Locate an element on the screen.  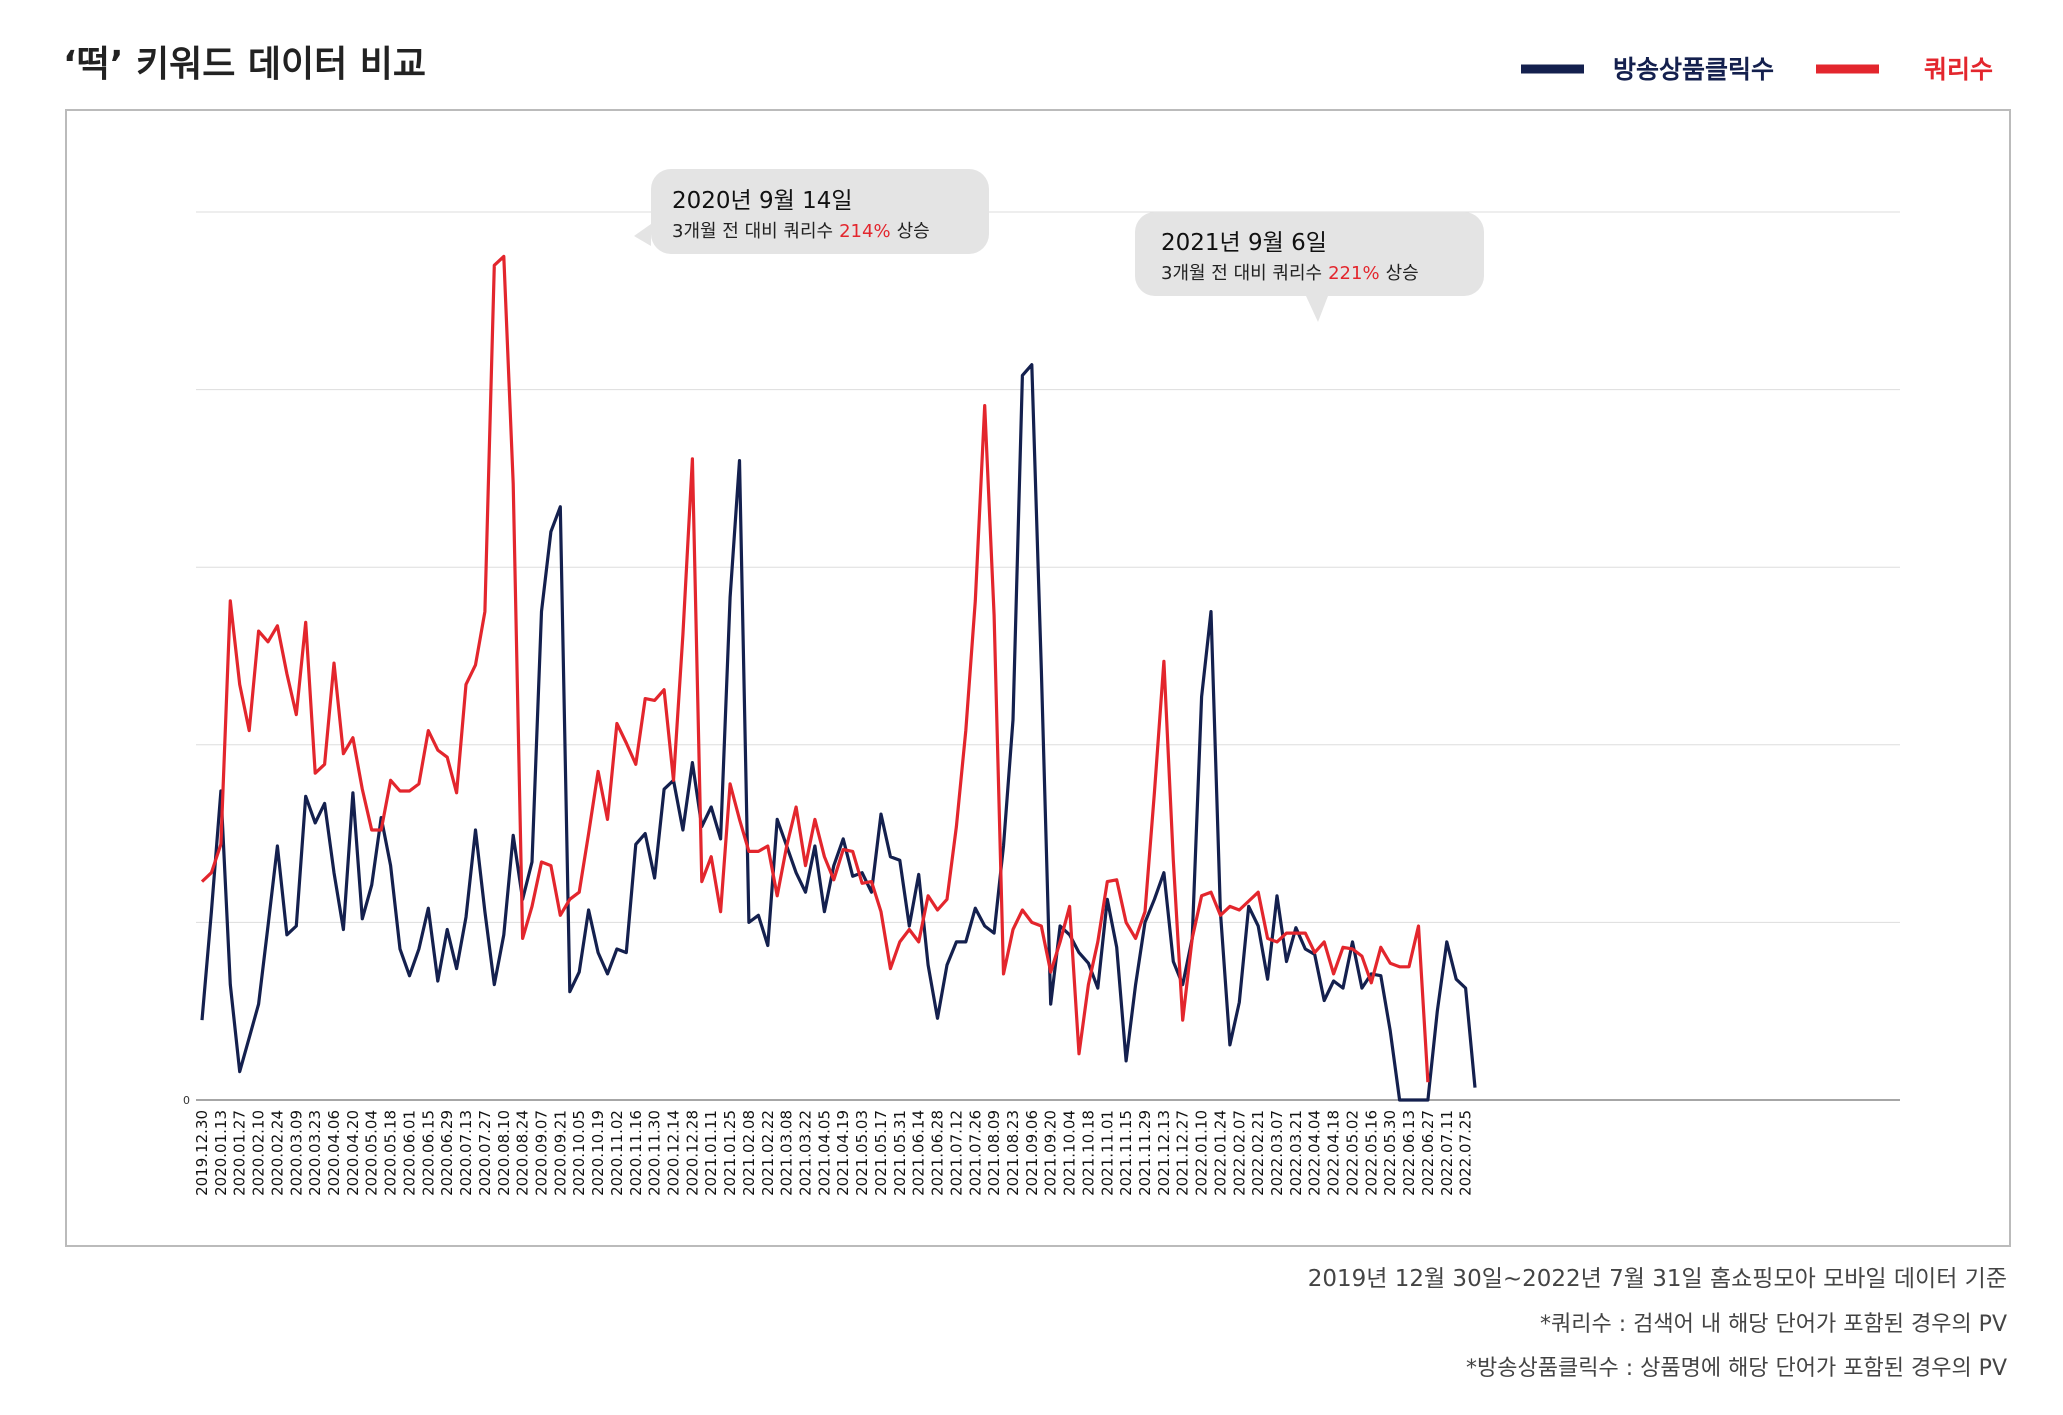
x-tick-label: 2021.08.09 is located at coordinates (994, 1153).